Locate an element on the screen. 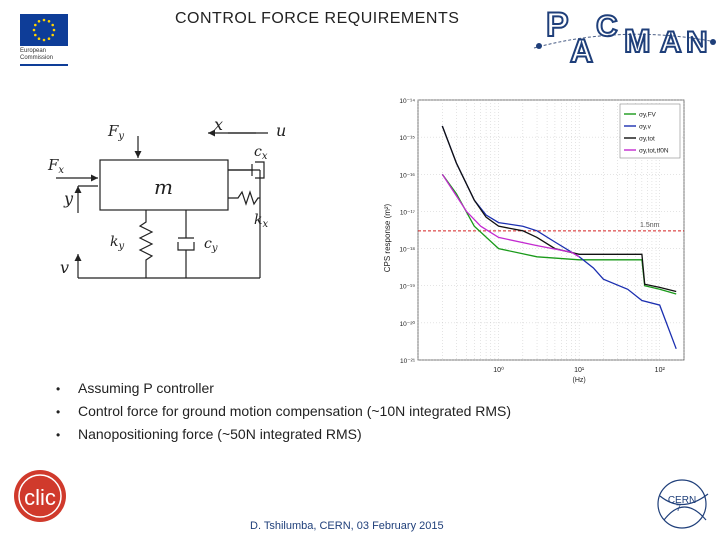 The height and width of the screenshot is (540, 720). chart-legend-label: σy,v is located at coordinates (645, 127).